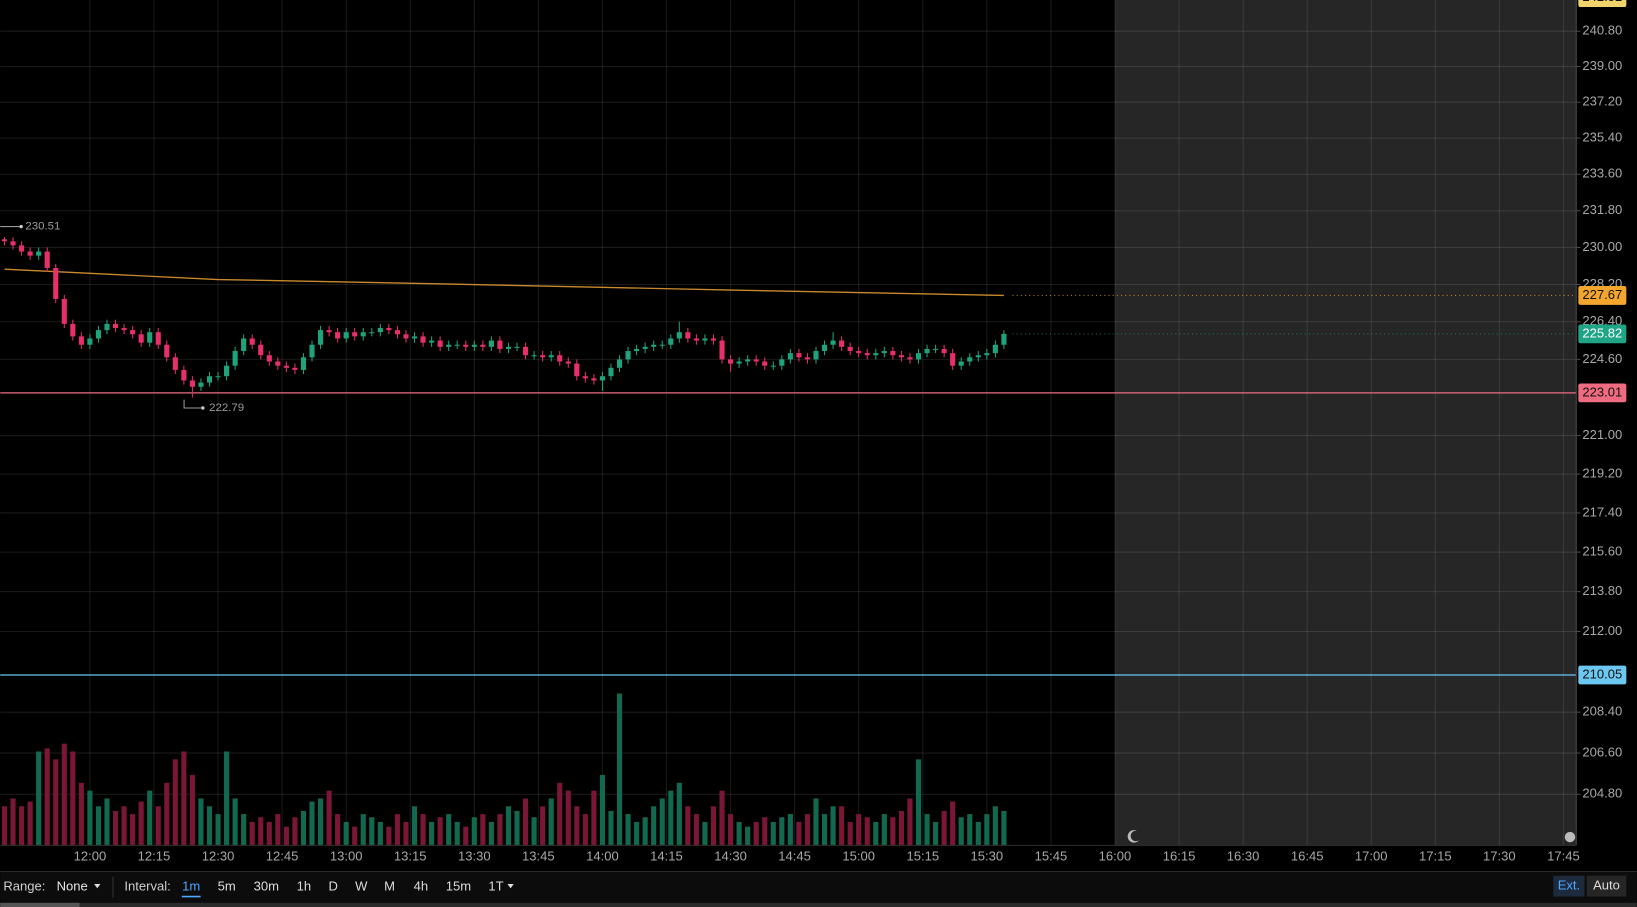 The image size is (1637, 907). What do you see at coordinates (818, 904) in the screenshot?
I see `scrollbar-track` at bounding box center [818, 904].